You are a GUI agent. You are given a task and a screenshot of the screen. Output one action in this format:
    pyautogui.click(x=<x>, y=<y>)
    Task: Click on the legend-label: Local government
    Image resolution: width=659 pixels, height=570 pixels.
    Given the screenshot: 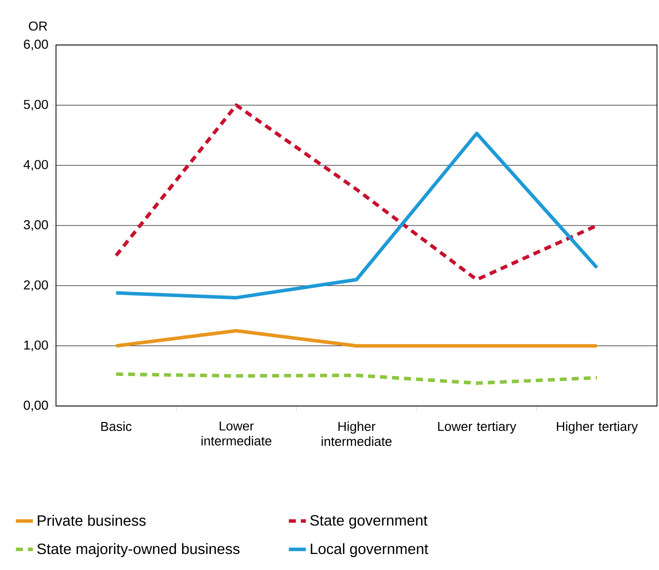 What is the action you would take?
    pyautogui.click(x=369, y=550)
    